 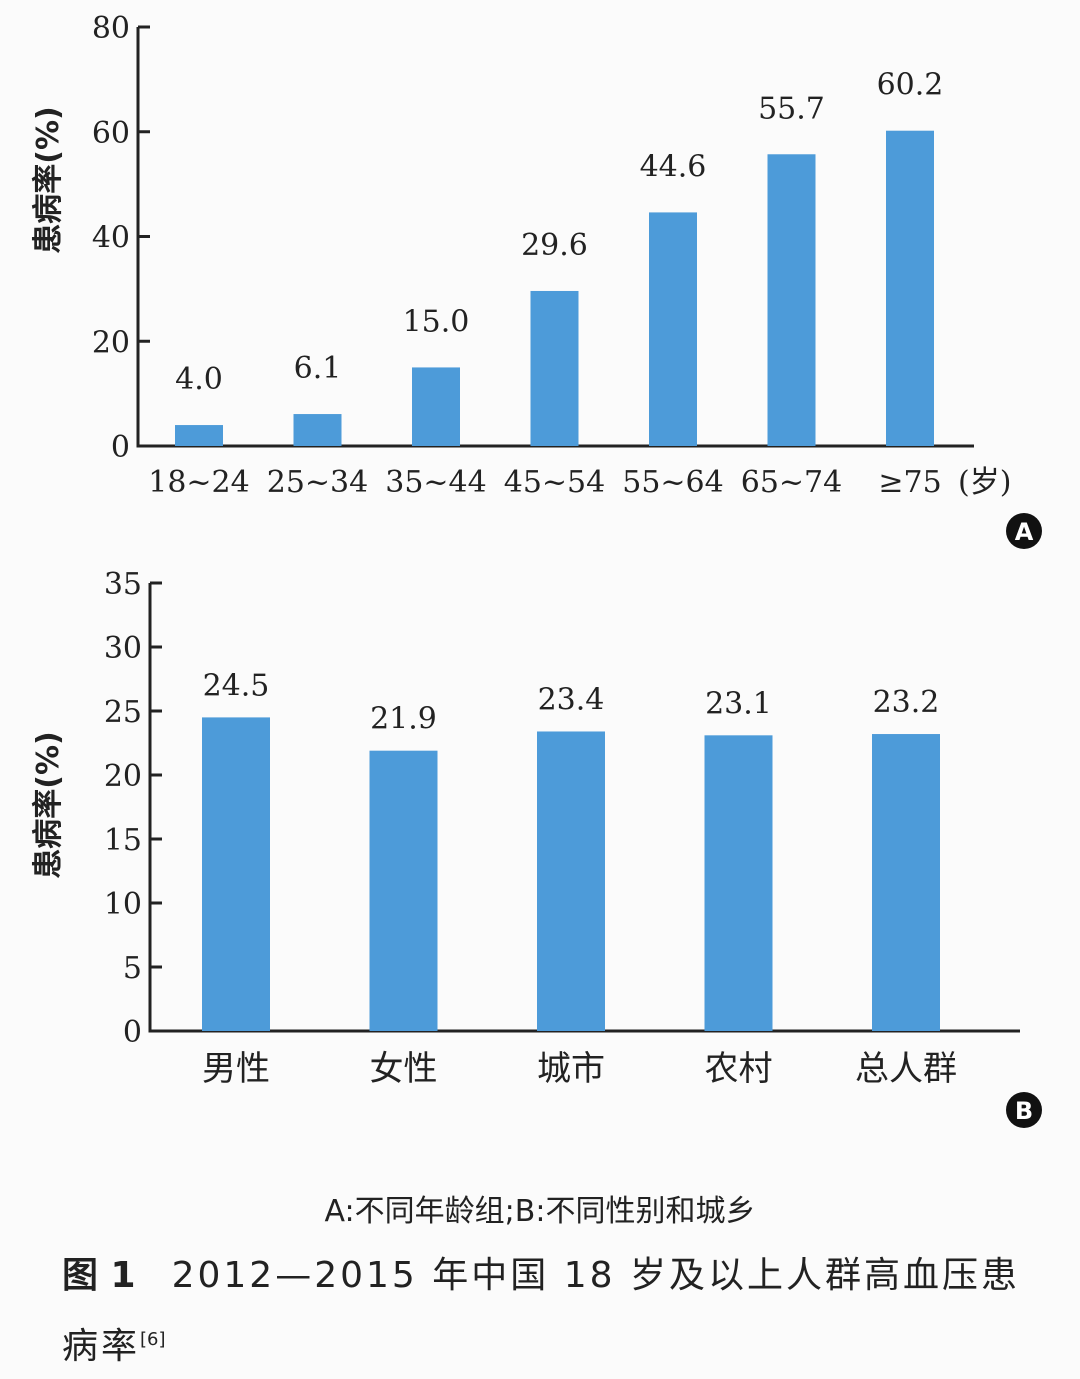 What do you see at coordinates (540, 1211) in the screenshot?
I see `figure-subcaption: A:不同年龄组;B:不同性别和城乡` at bounding box center [540, 1211].